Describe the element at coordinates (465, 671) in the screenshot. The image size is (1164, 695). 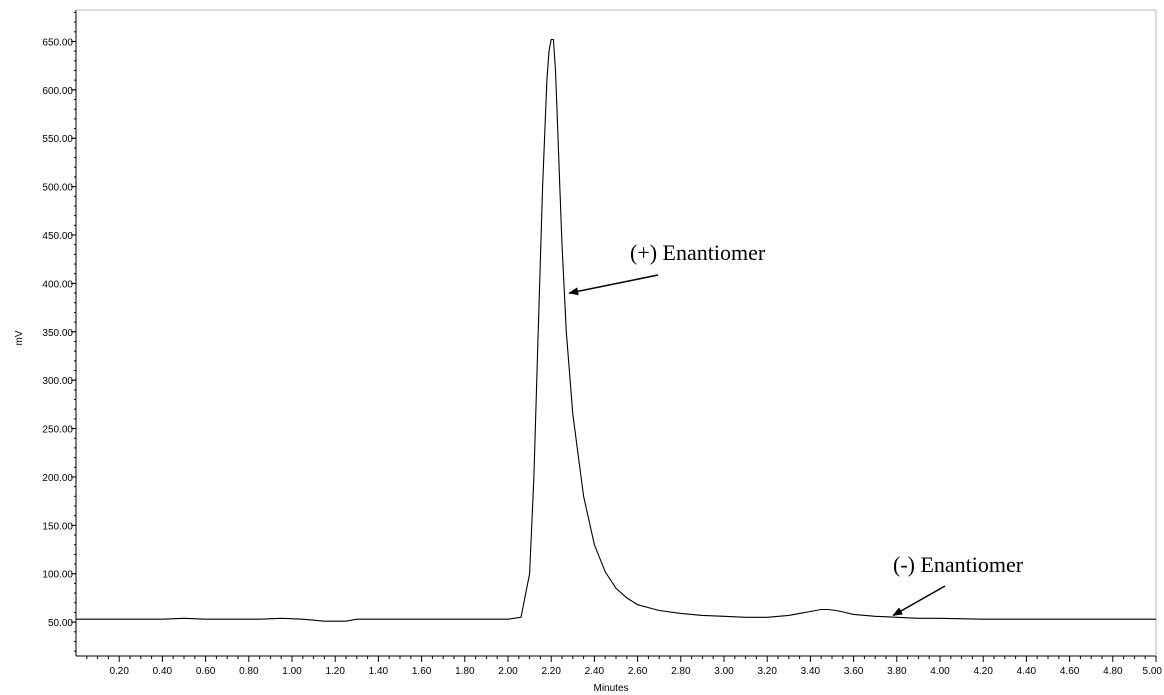
I see `x-tick-label: 1.80` at that location.